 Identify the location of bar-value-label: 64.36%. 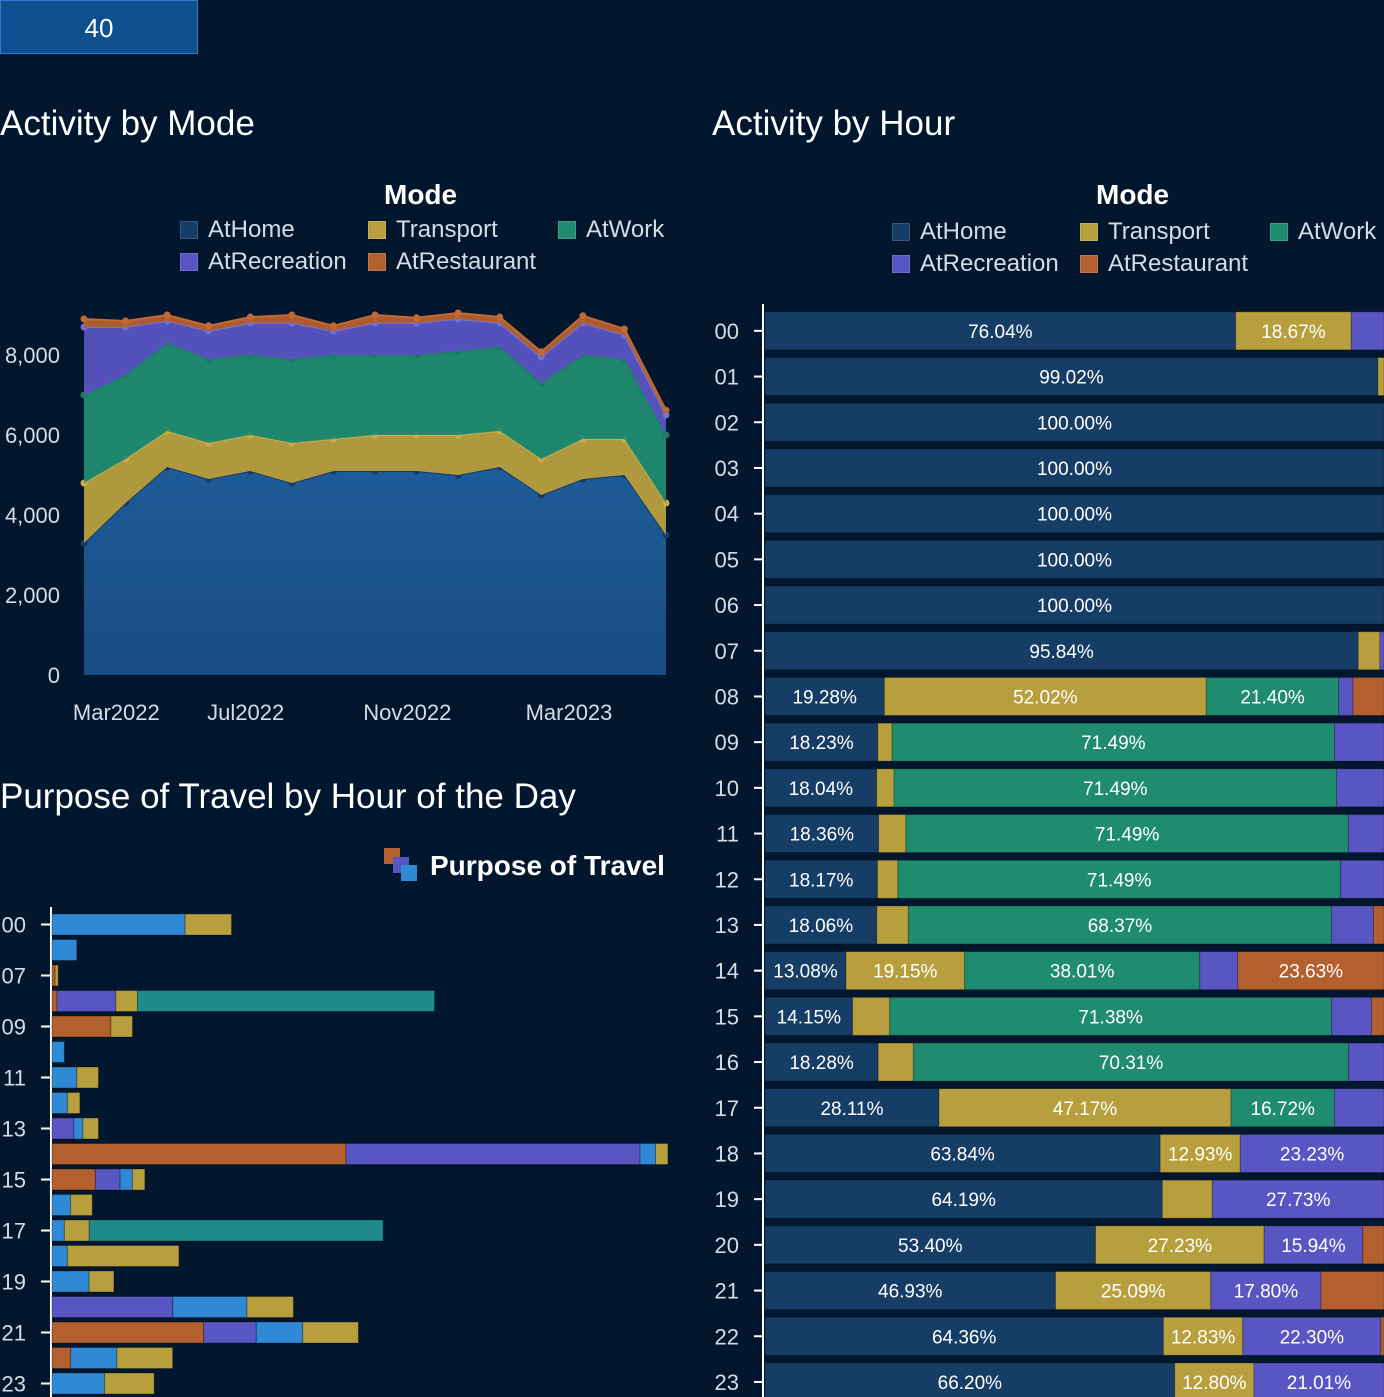
(964, 1337).